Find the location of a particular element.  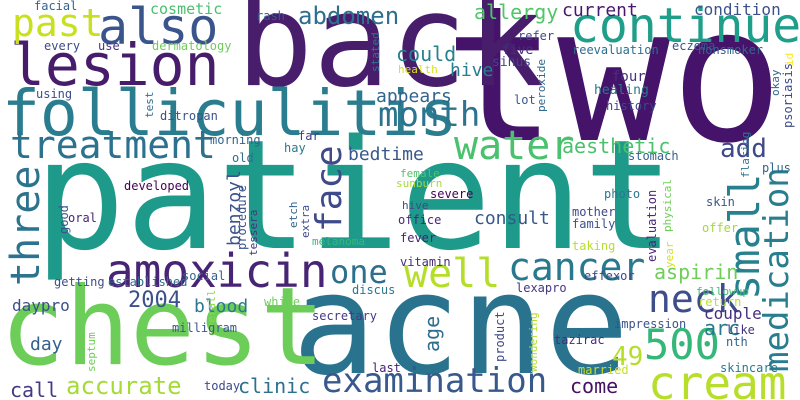

word-aesthetic: aesthetic is located at coordinates (616, 146).